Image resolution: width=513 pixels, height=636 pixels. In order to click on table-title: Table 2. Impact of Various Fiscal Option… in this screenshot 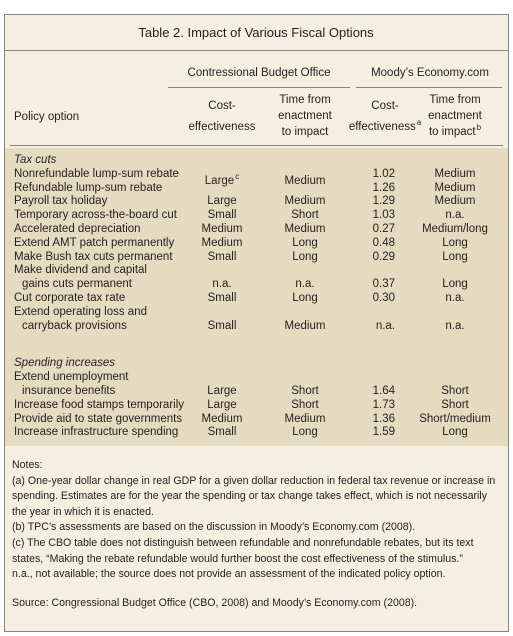, I will do `click(256, 32)`.